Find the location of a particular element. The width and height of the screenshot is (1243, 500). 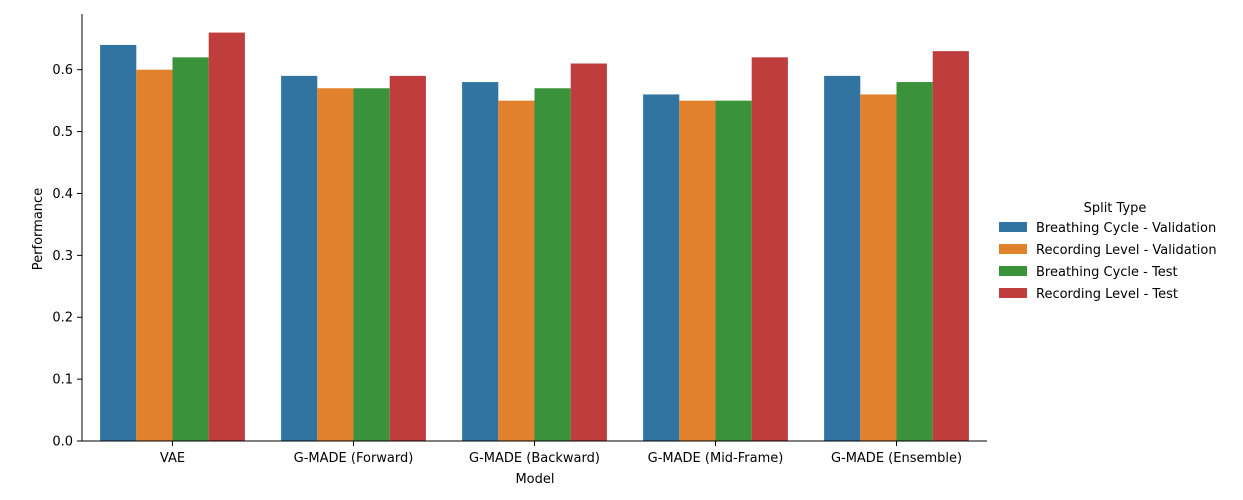

legend-label: Breathing Cycle - Test is located at coordinates (1107, 272).